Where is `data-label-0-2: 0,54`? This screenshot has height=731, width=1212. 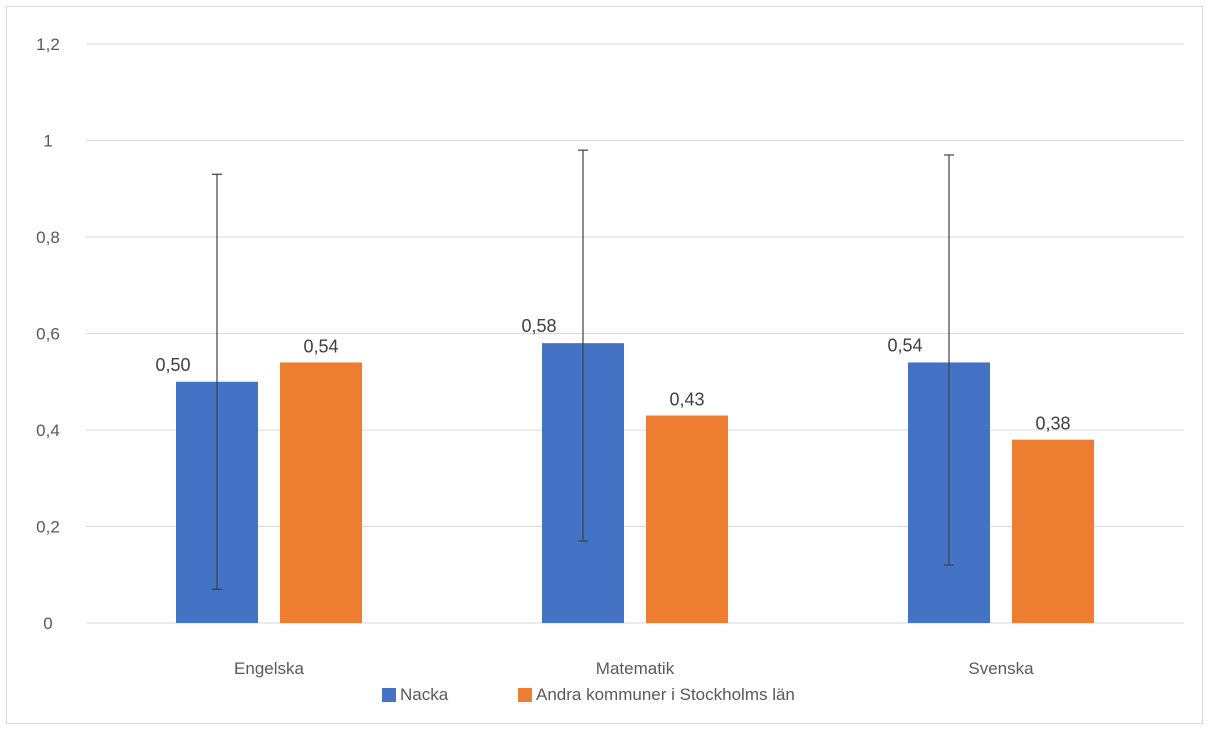
data-label-0-2: 0,54 is located at coordinates (904, 345).